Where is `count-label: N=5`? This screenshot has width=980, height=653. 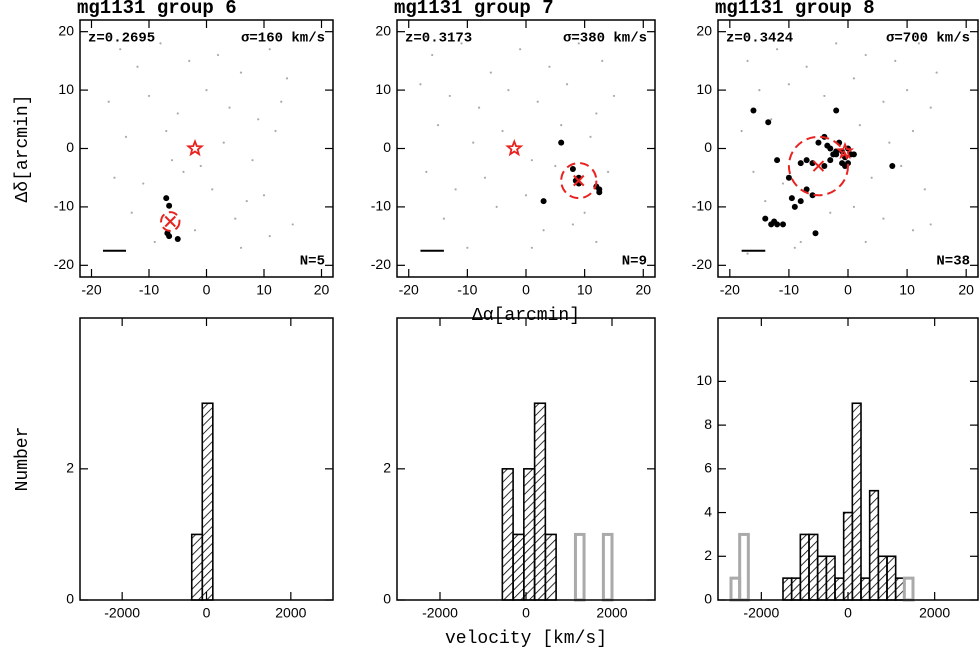 count-label: N=5 is located at coordinates (312, 262).